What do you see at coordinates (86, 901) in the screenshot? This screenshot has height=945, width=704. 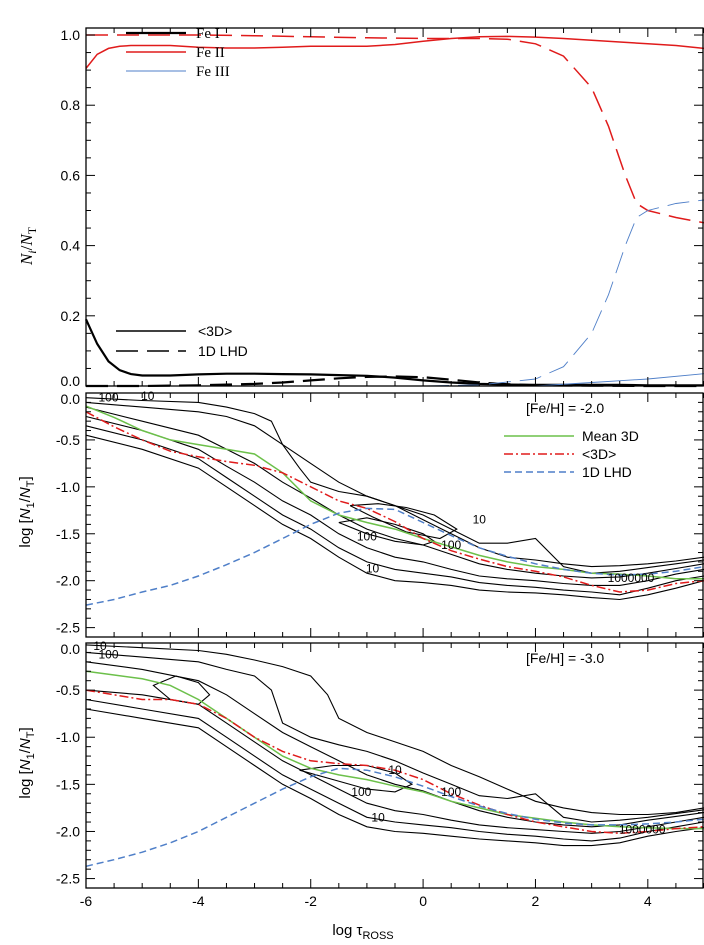 I see `x-tick-label: -6` at bounding box center [86, 901].